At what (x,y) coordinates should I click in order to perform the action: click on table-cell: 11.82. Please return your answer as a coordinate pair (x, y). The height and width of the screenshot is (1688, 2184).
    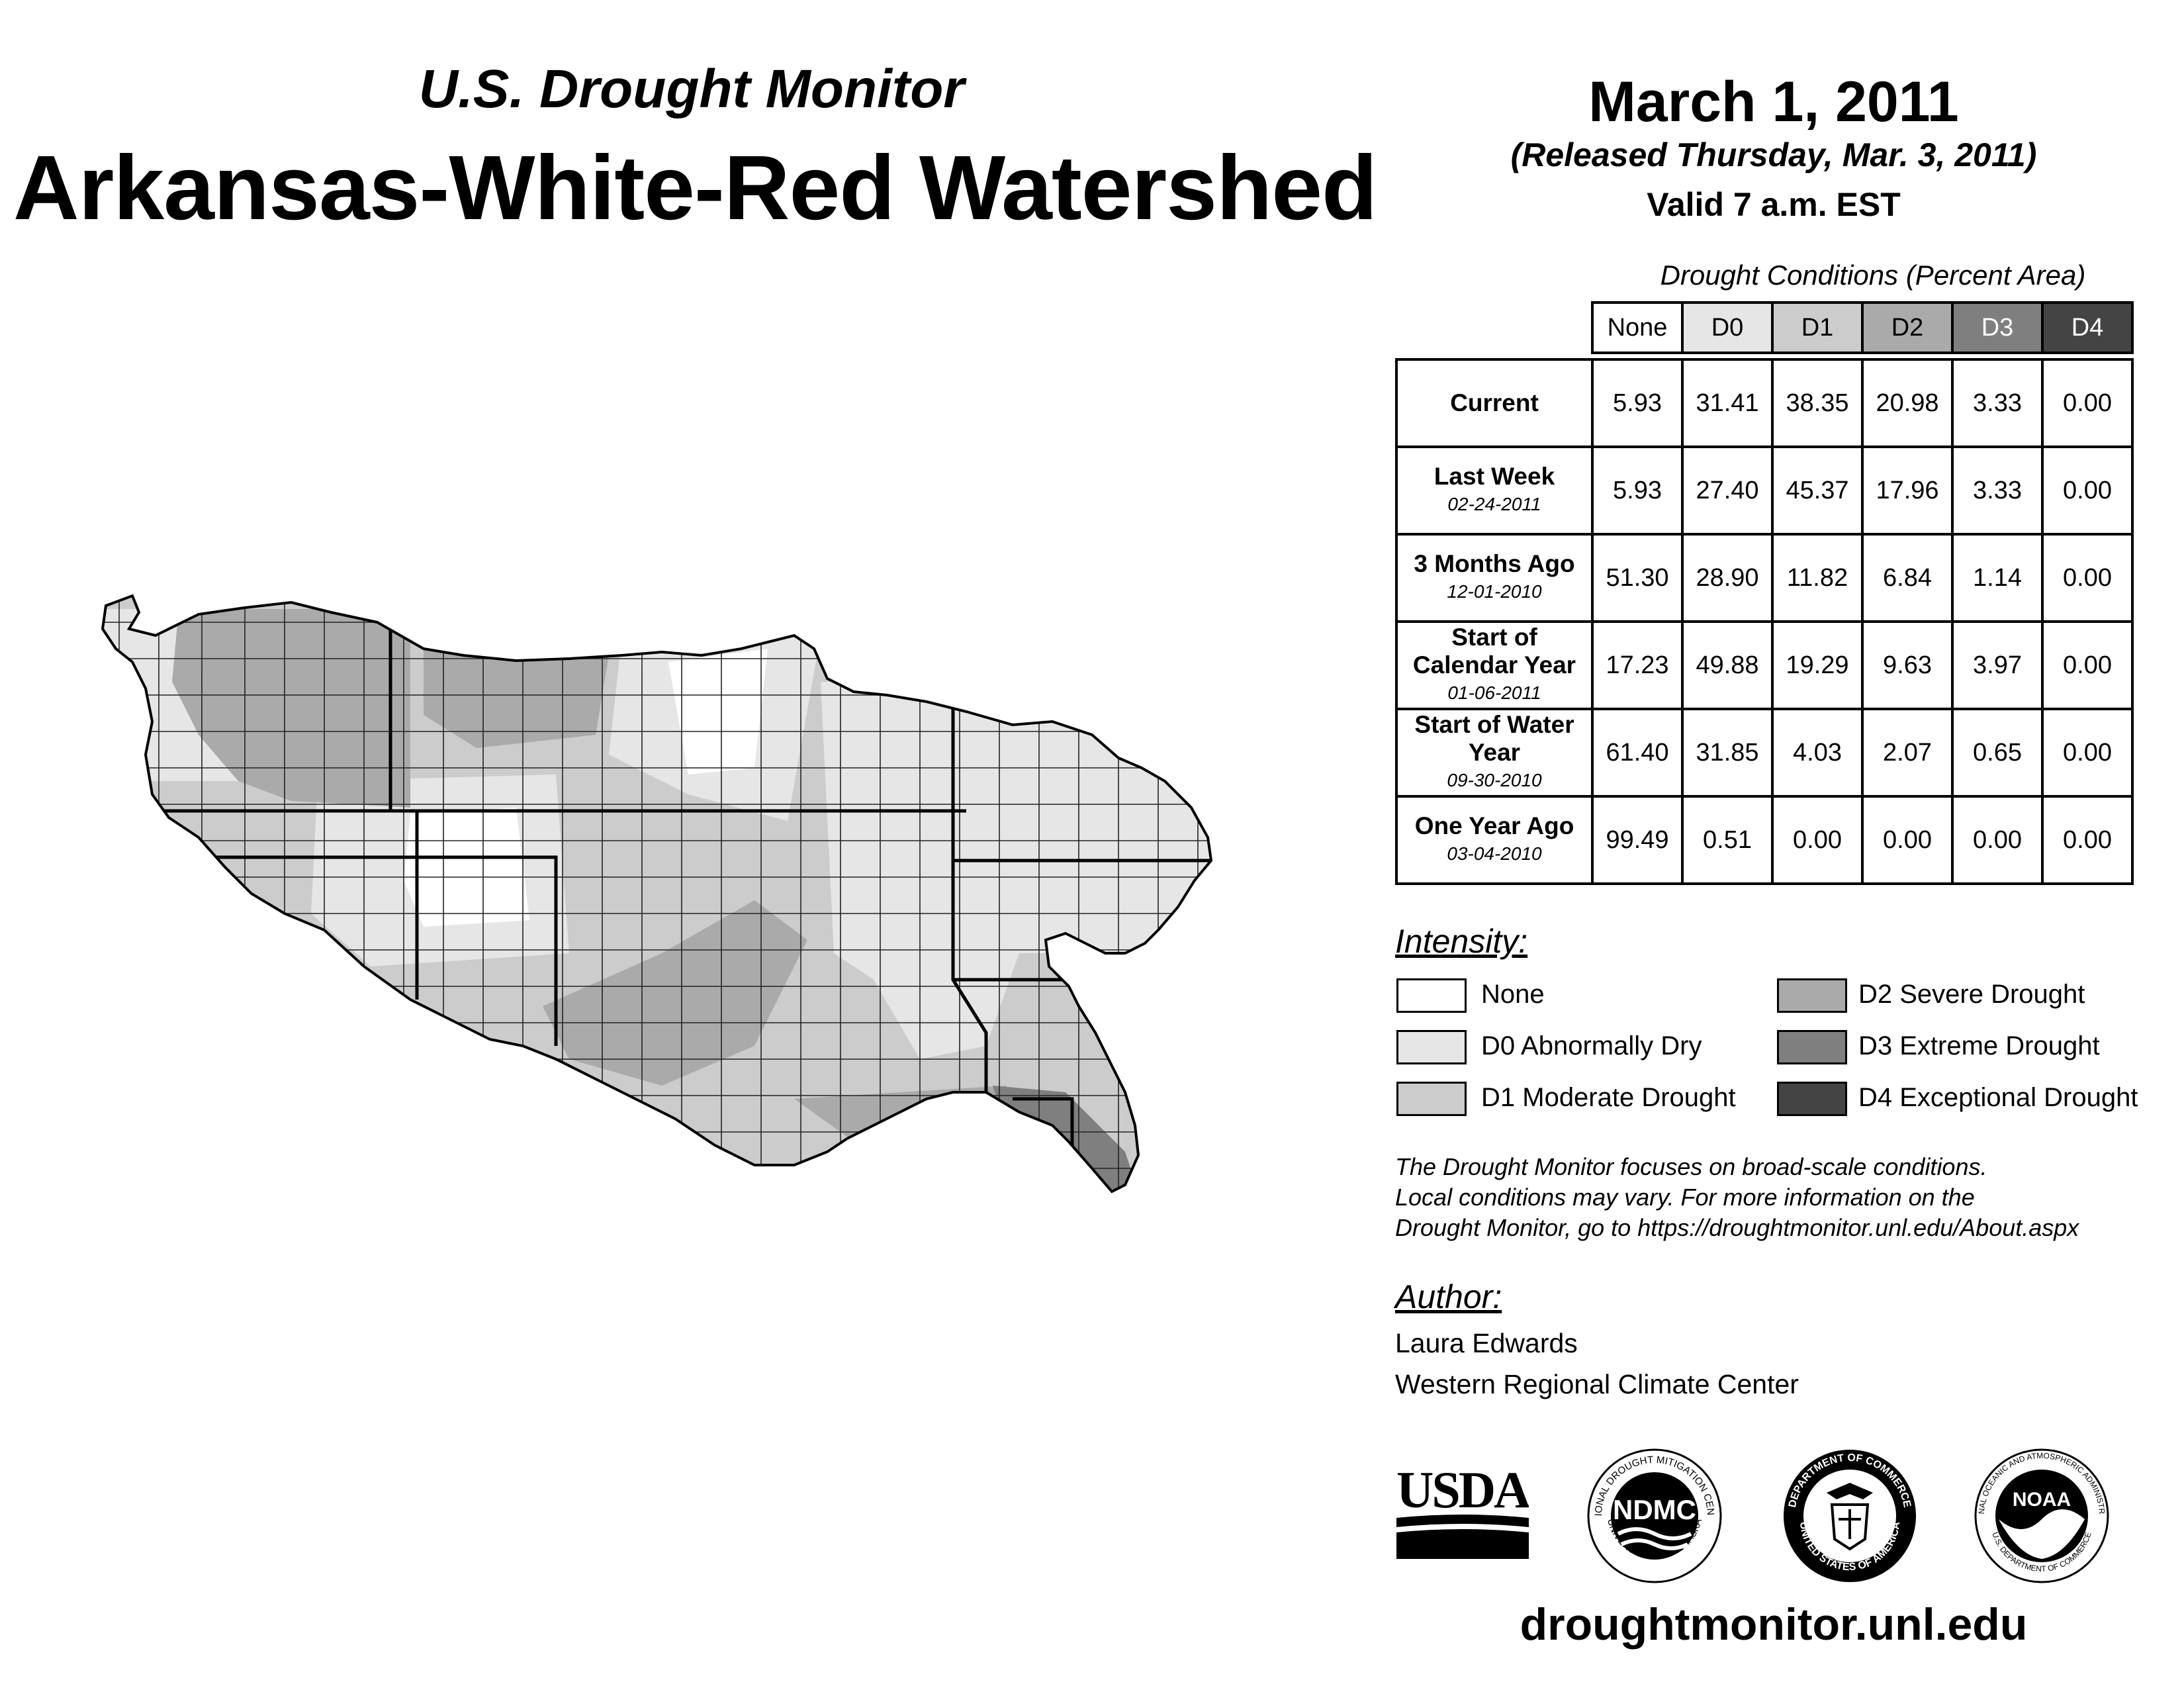
    Looking at the image, I should click on (1817, 578).